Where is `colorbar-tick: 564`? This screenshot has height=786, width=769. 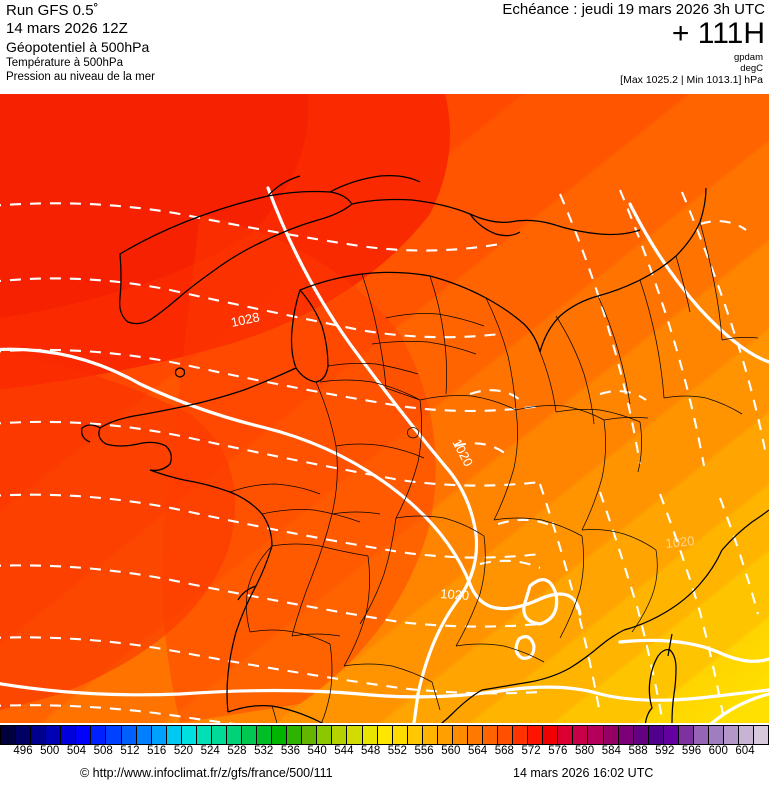
colorbar-tick: 564 is located at coordinates (477, 751).